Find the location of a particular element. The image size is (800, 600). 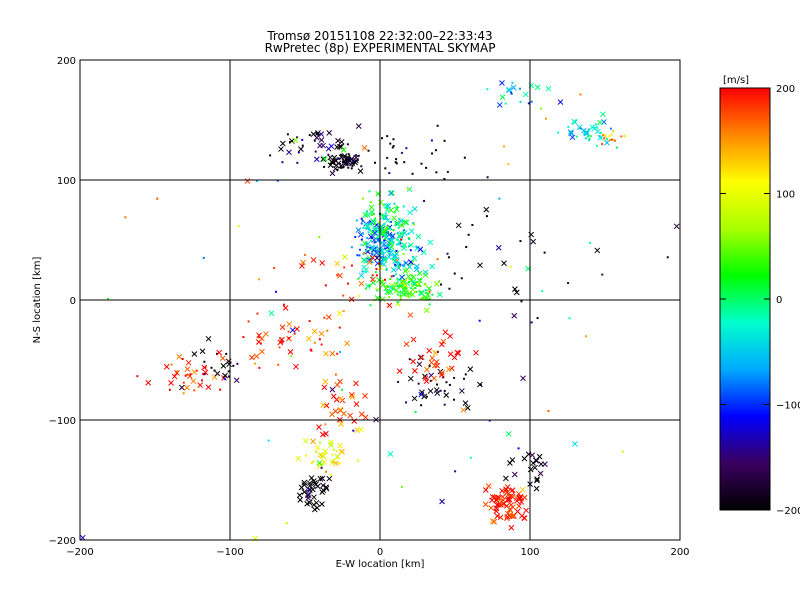

y-tick-label: −200 is located at coordinates (62, 541).